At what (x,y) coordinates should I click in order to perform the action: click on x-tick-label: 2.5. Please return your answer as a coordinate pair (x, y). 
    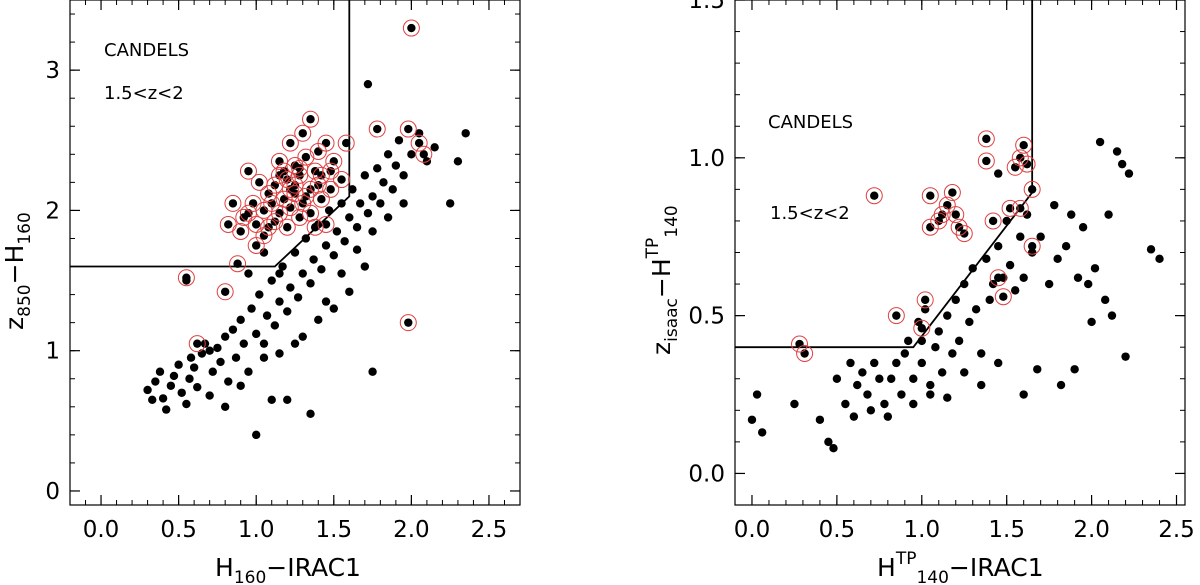
    Looking at the image, I should click on (489, 530).